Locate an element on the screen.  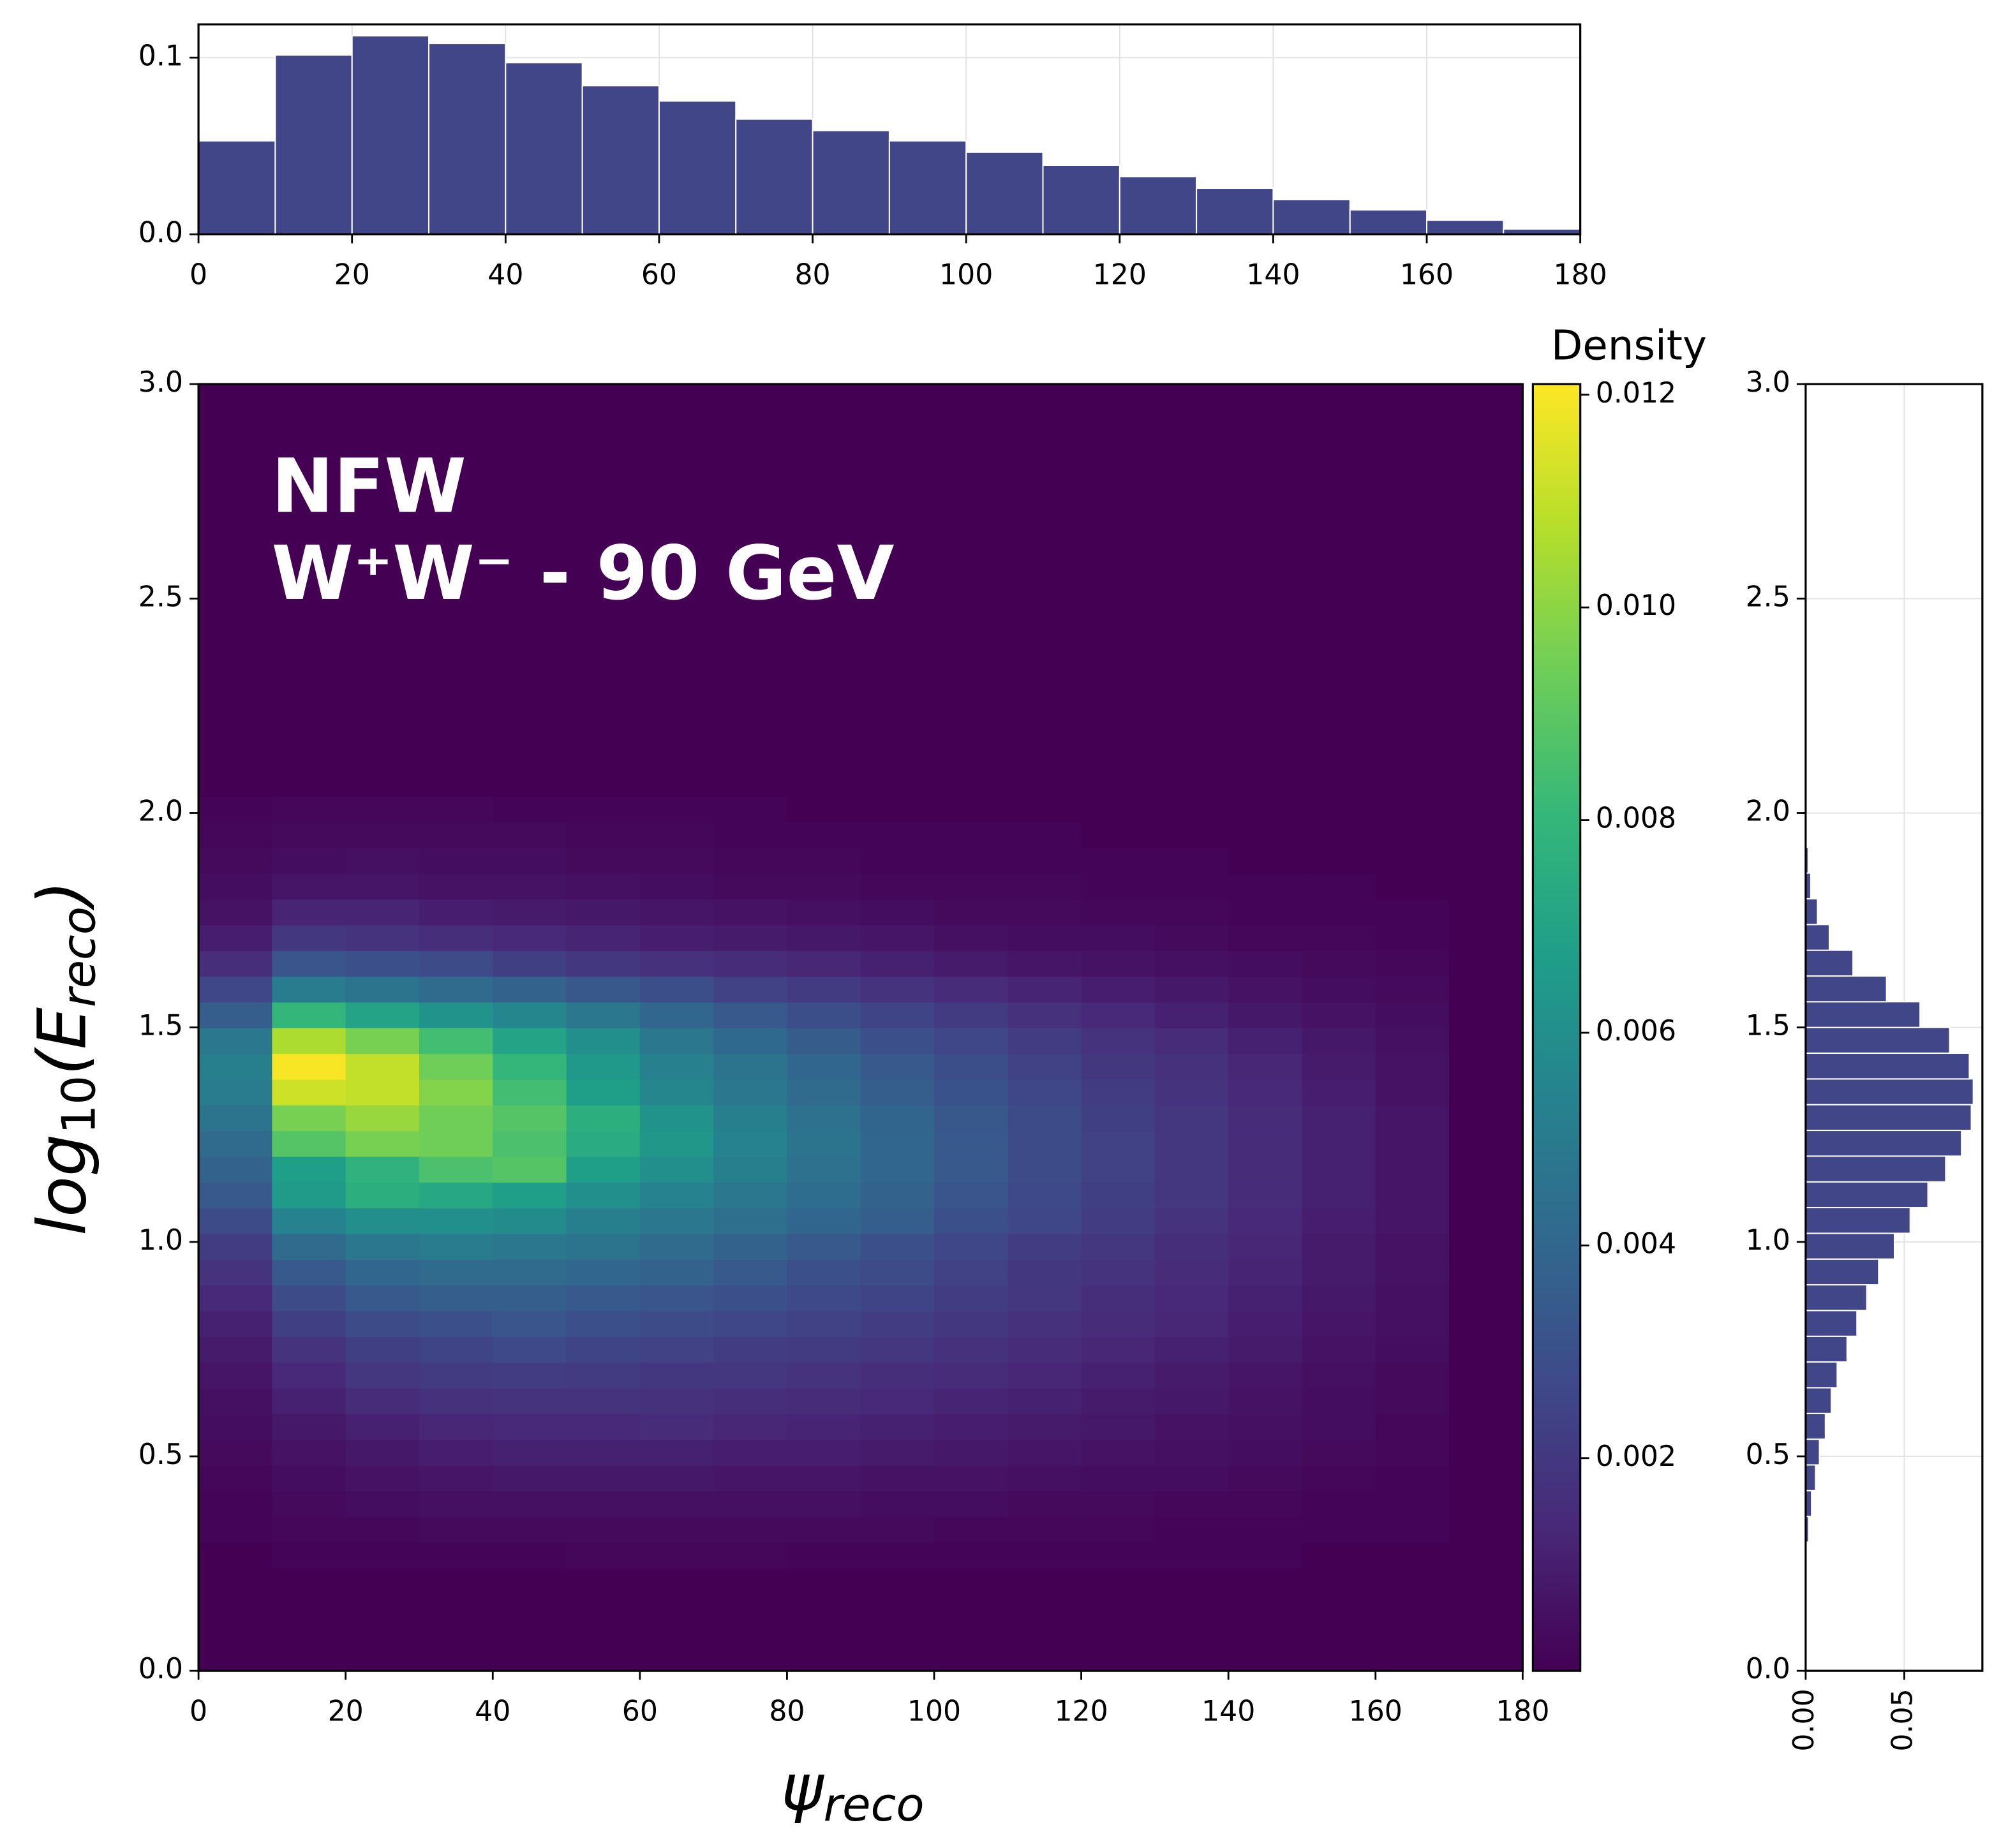
x-tick-label: 120 is located at coordinates (1120, 275).